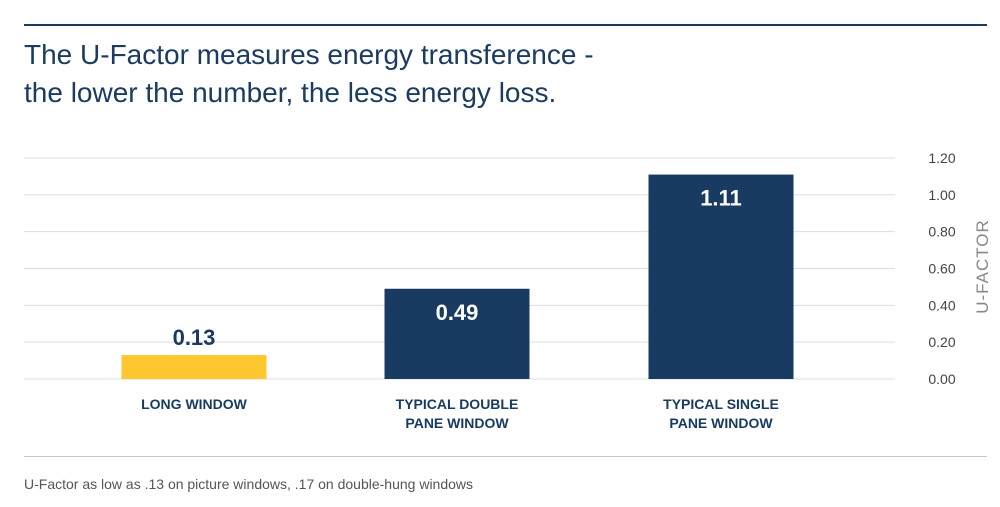 Image resolution: width=1000 pixels, height=507 pixels. I want to click on y-tick-label: 1.20, so click(941, 158).